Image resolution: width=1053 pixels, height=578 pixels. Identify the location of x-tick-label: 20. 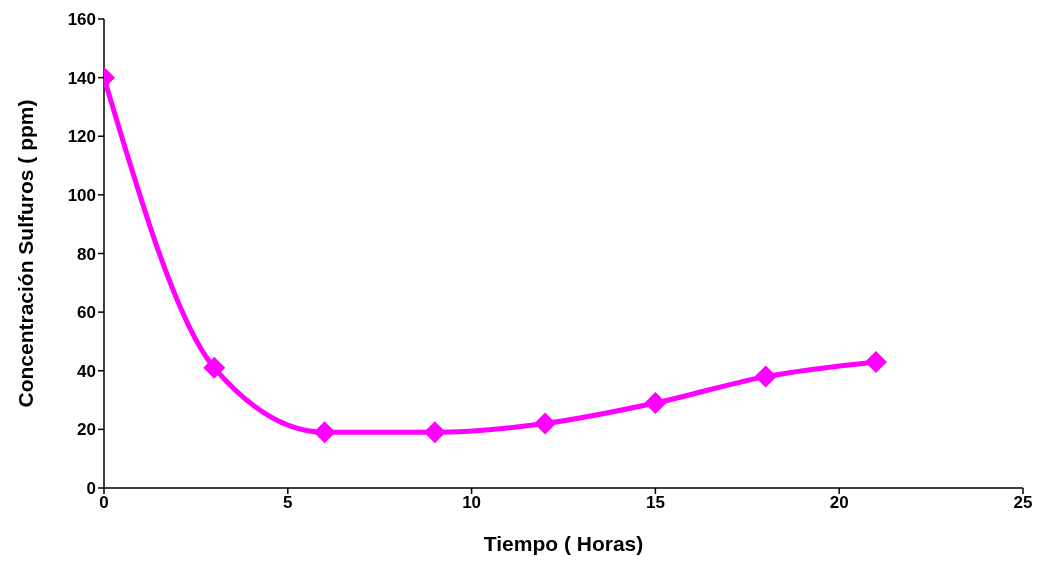
(839, 503).